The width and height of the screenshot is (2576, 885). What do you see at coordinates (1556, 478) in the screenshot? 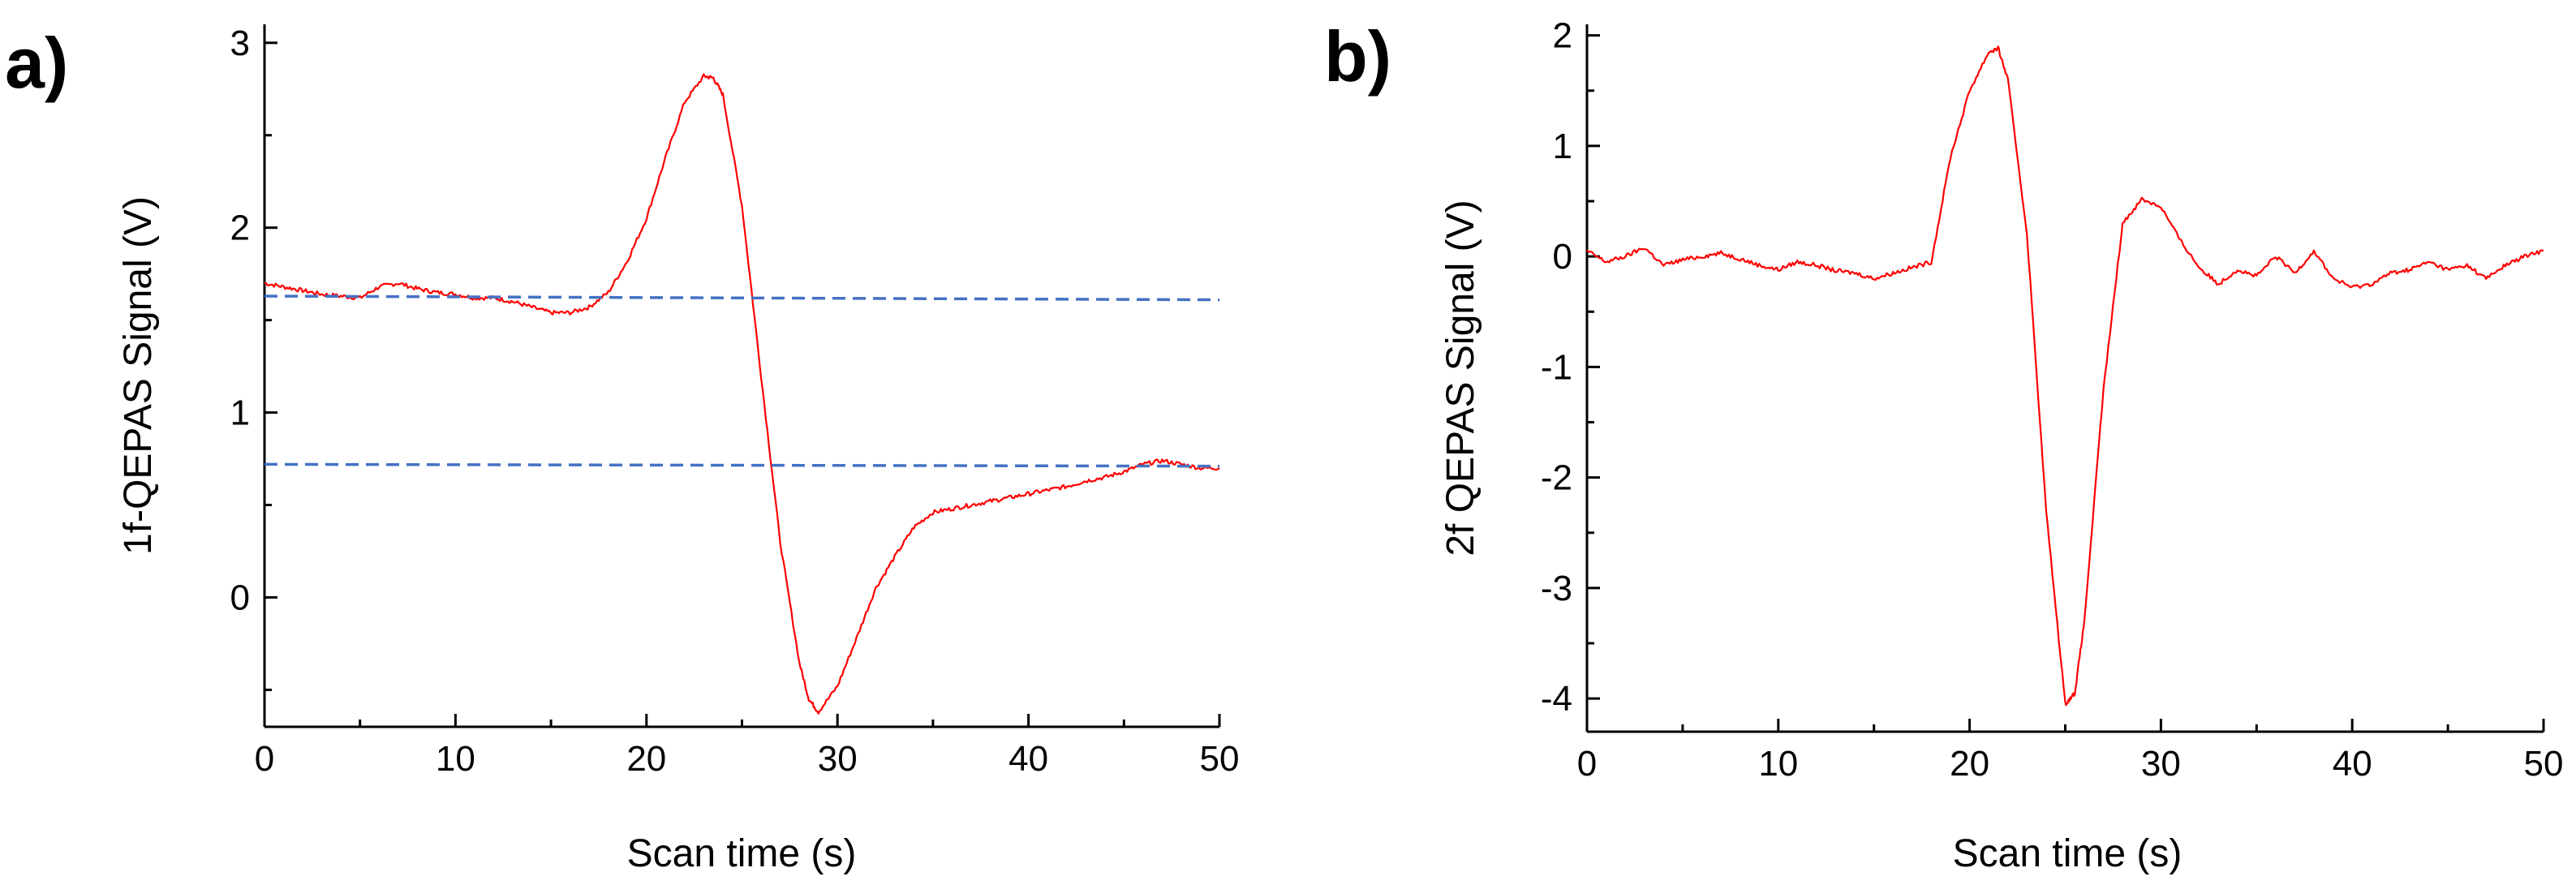
I see `panel-b-y-tick-label: -2` at bounding box center [1556, 478].